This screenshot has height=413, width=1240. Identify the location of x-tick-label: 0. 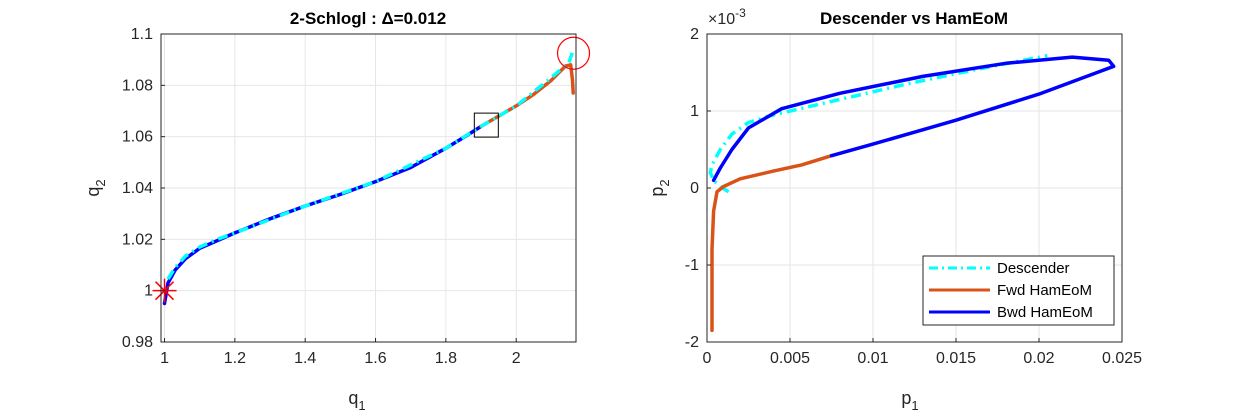
(707, 358).